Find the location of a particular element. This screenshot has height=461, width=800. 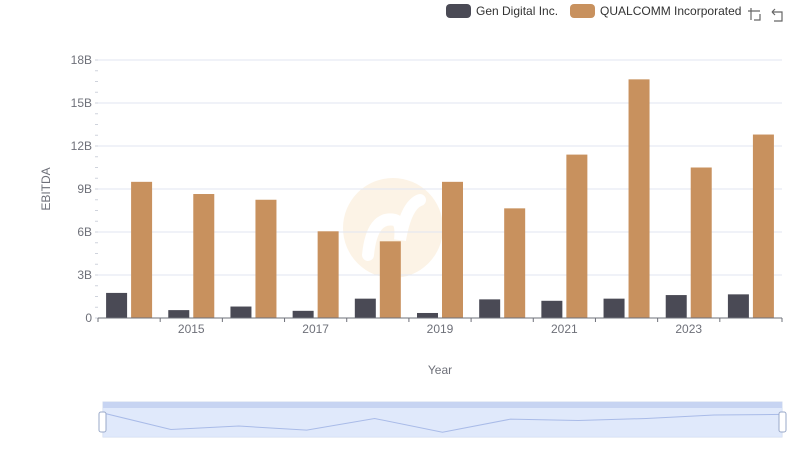

bar-qualcomm-2017 is located at coordinates (328, 274).